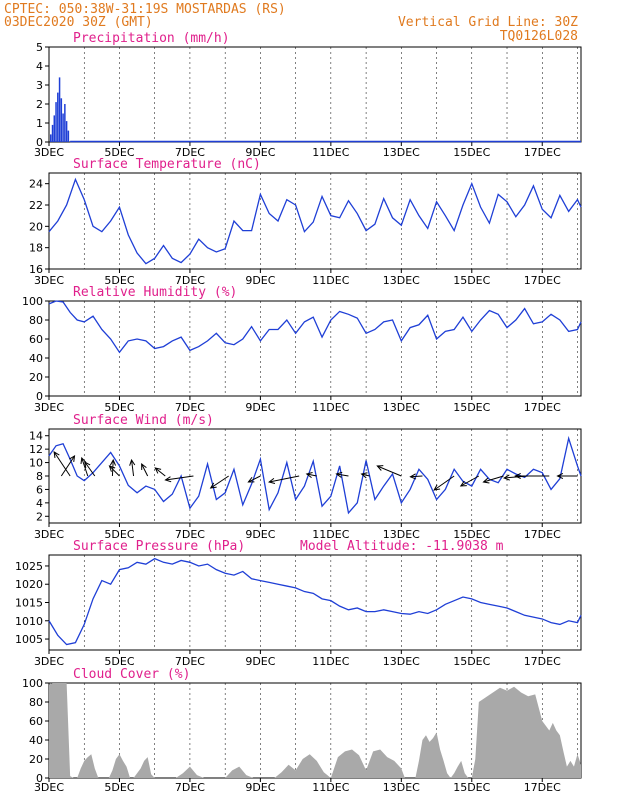 This screenshot has height=800, width=618. What do you see at coordinates (78, 22) in the screenshot?
I see `header-date: 03DEC2020 30Z (GMT)` at bounding box center [78, 22].